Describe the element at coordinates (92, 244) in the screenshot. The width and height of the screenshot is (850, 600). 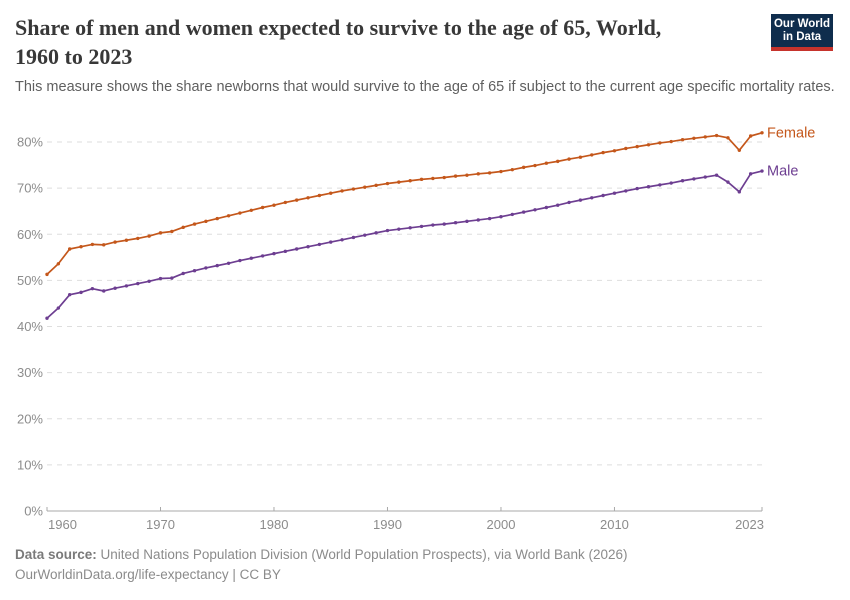
I see `data-point-female-1964` at that location.